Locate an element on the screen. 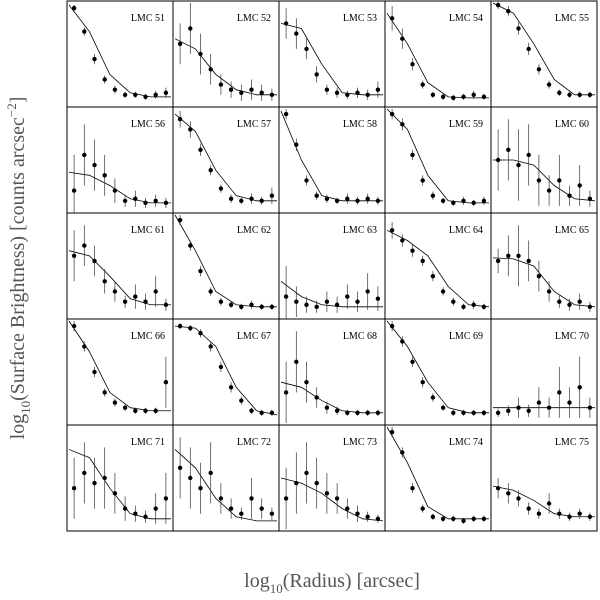  panel: LMC 75 is located at coordinates (544, 478).